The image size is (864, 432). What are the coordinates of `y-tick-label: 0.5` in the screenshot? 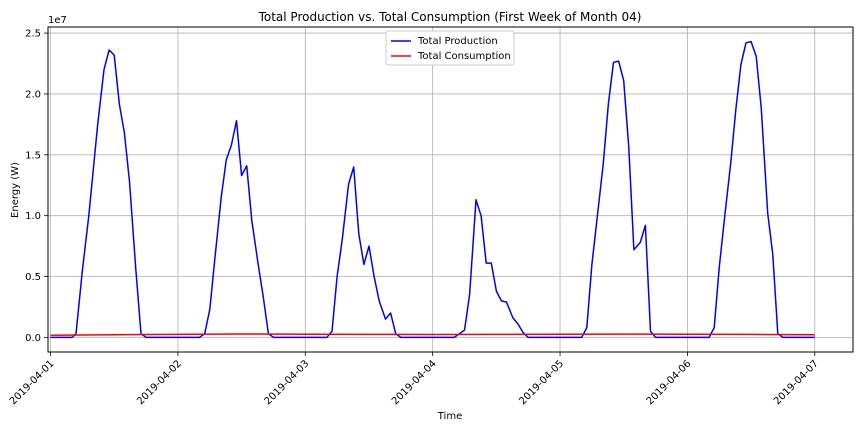 It's located at (33, 277).